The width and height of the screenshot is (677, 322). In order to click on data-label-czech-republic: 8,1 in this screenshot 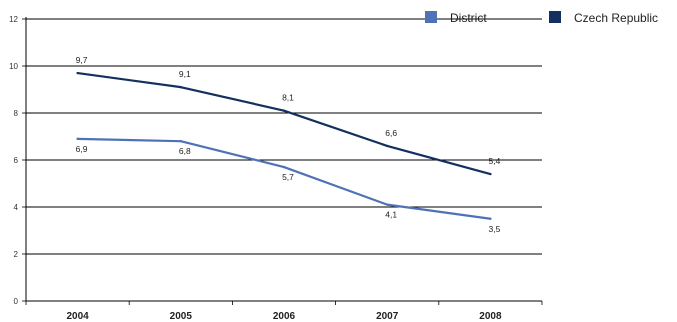, I will do `click(288, 98)`.